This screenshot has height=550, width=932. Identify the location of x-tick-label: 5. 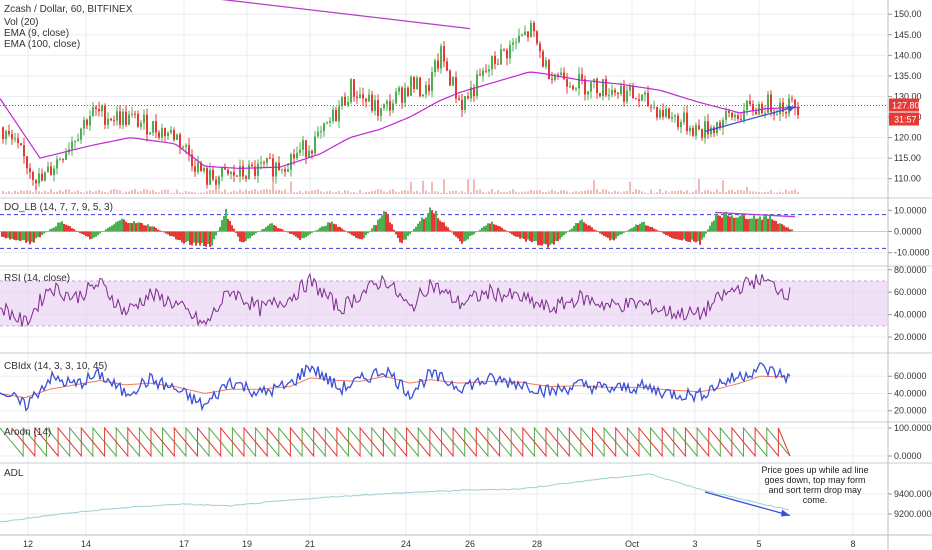
(758, 544).